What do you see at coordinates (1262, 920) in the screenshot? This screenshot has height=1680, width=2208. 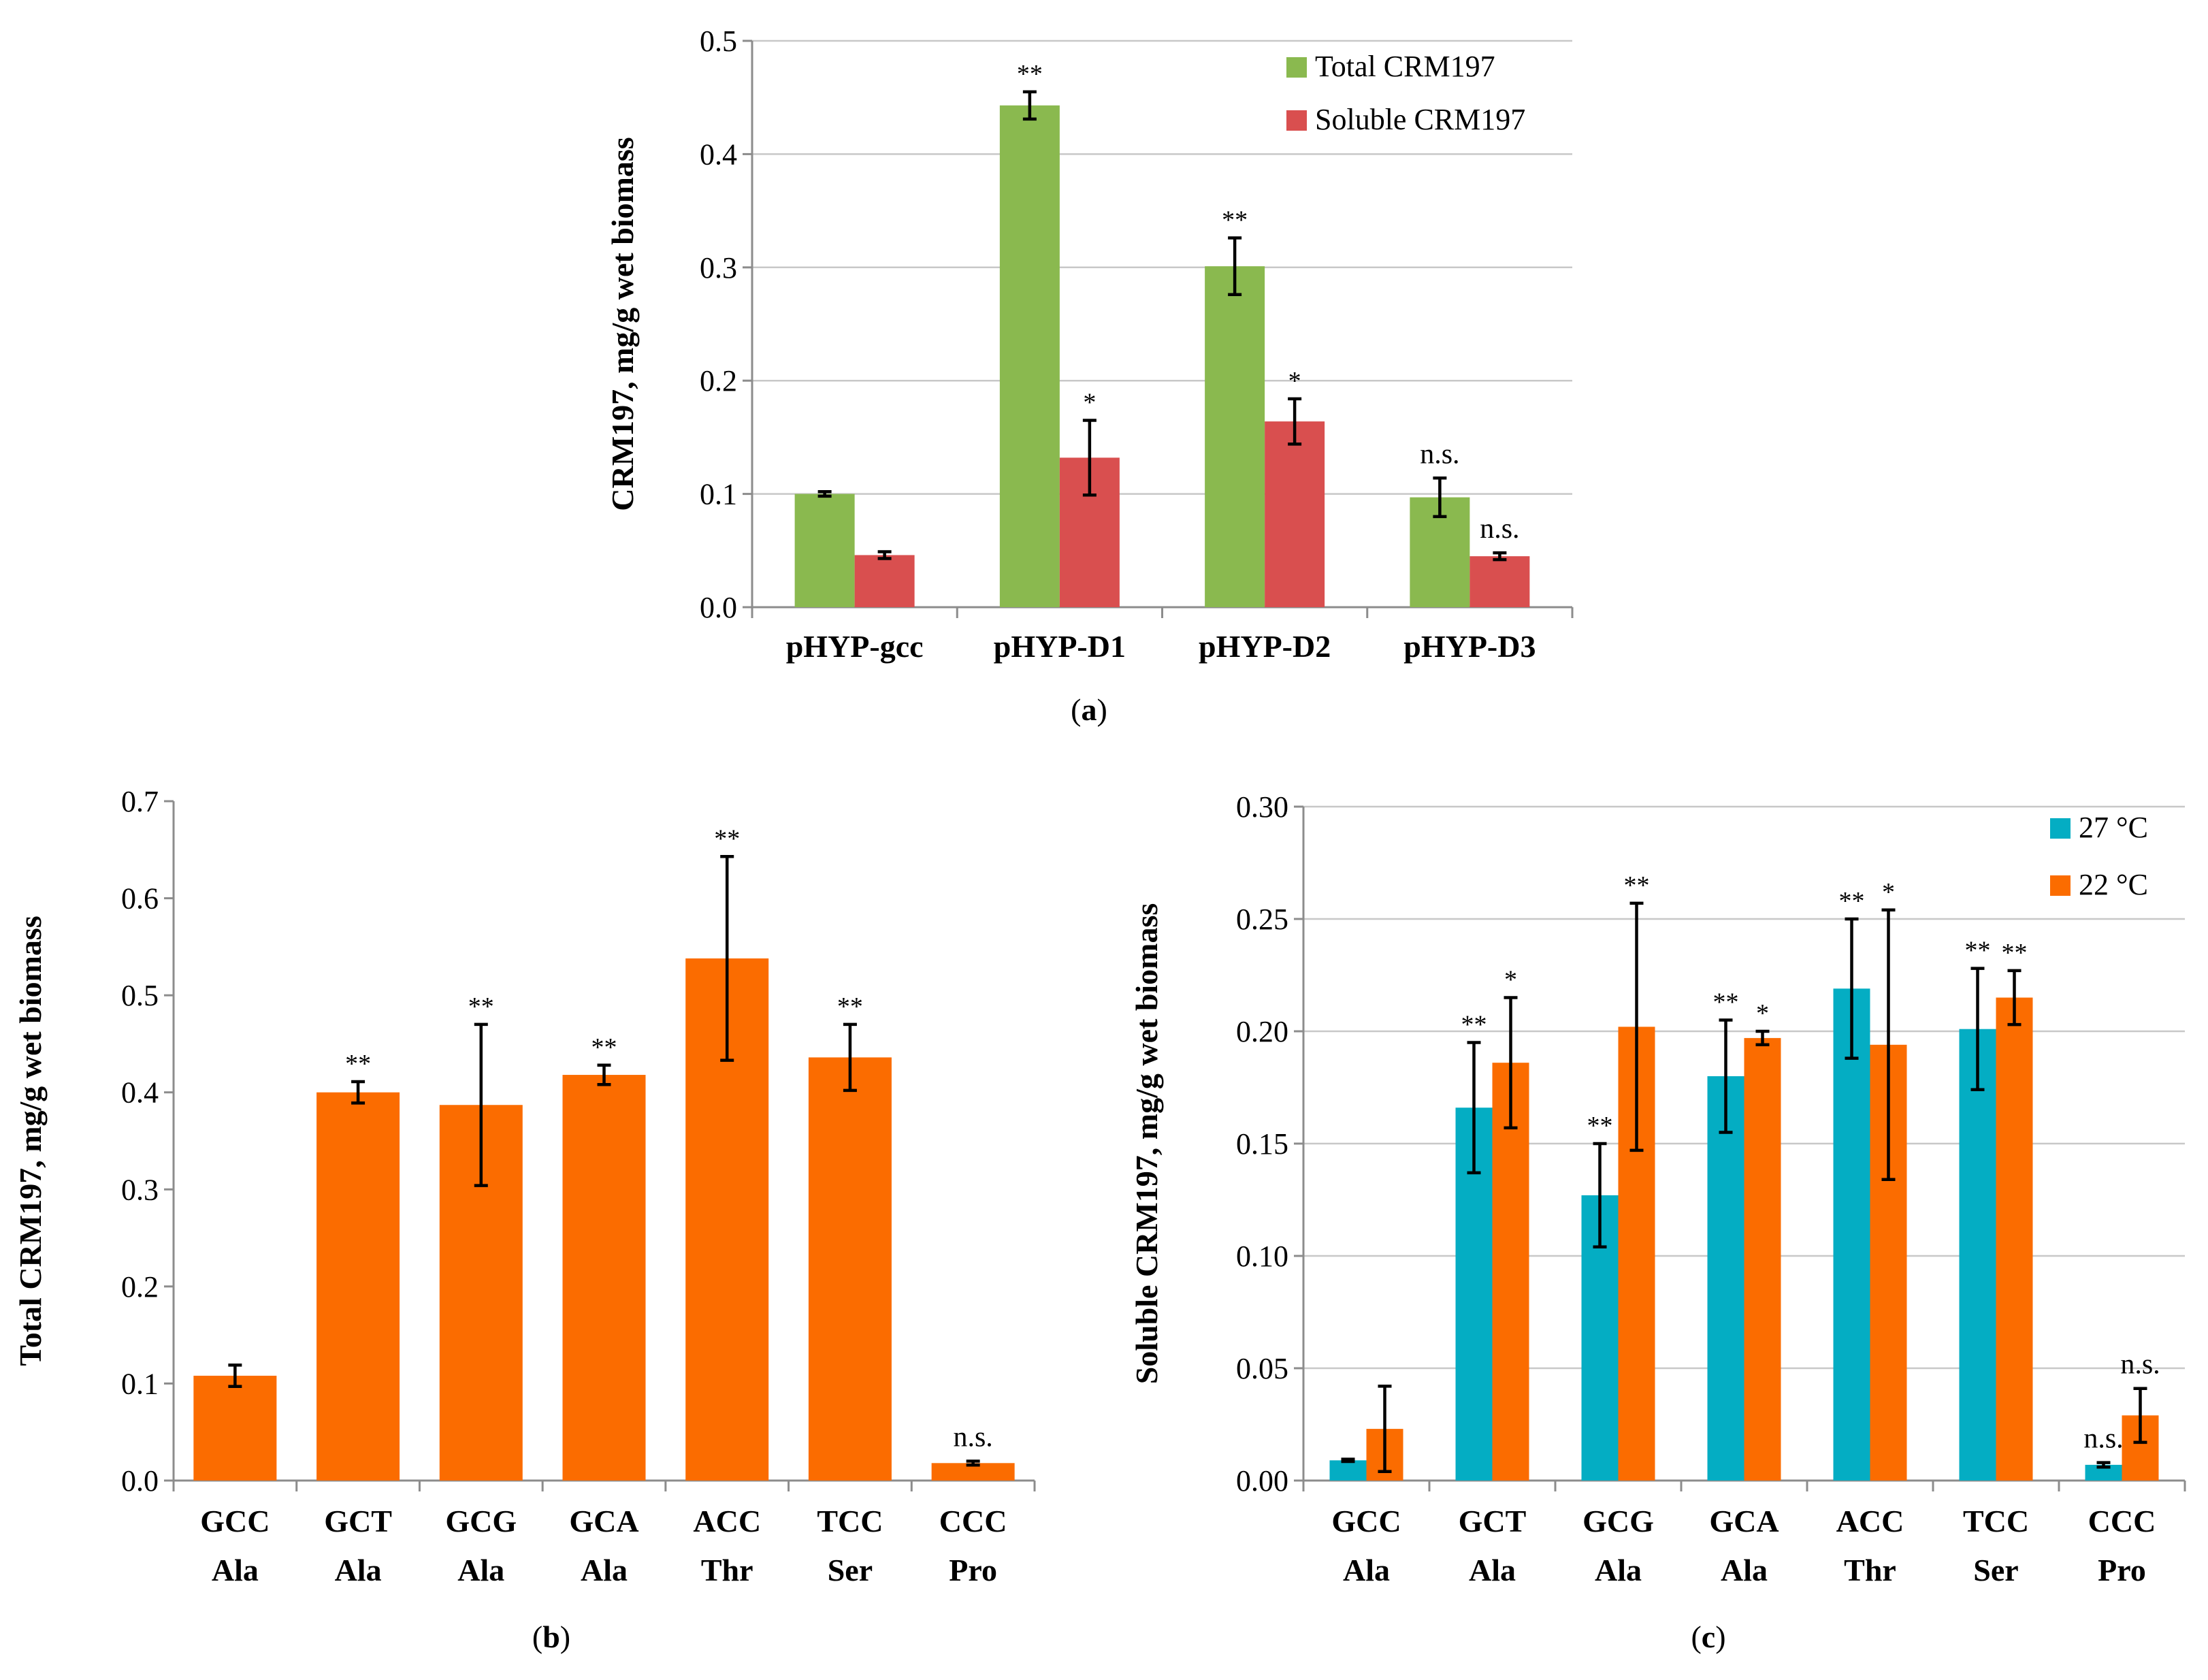 I see `y-tick-label: 0.25` at bounding box center [1262, 920].